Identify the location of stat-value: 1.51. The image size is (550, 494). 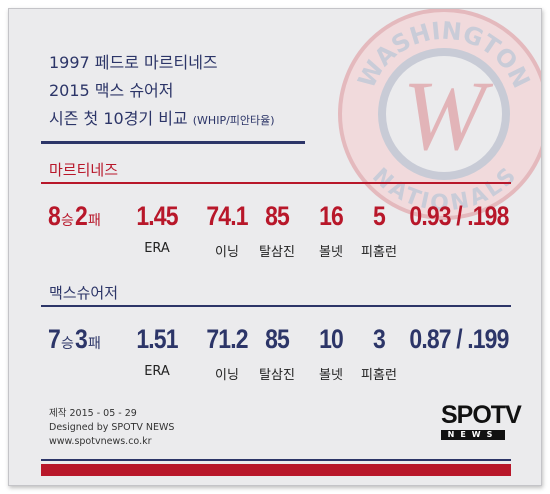
(157, 339).